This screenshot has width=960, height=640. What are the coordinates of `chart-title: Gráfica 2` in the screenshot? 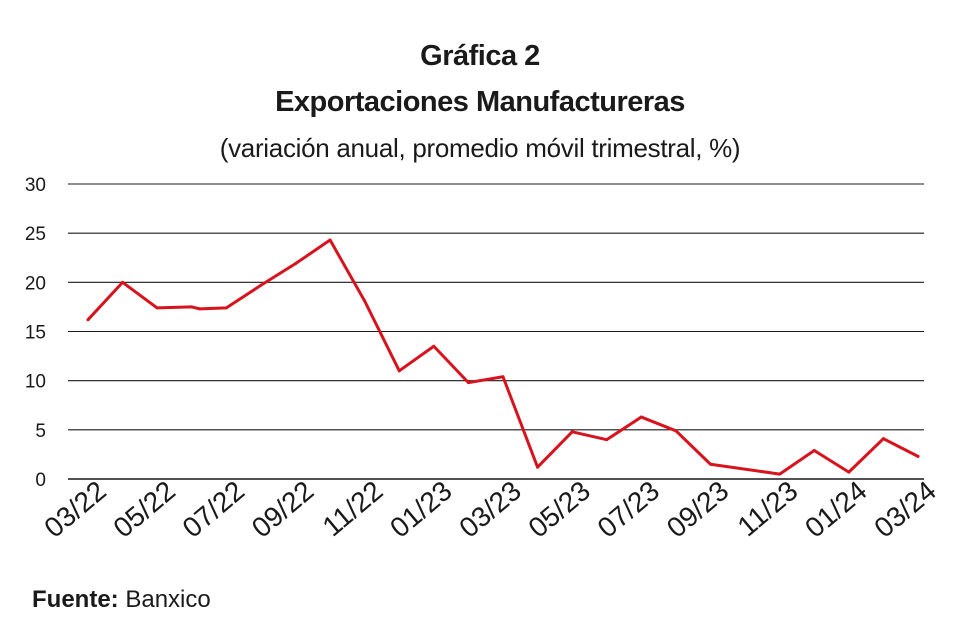 It's located at (480, 56).